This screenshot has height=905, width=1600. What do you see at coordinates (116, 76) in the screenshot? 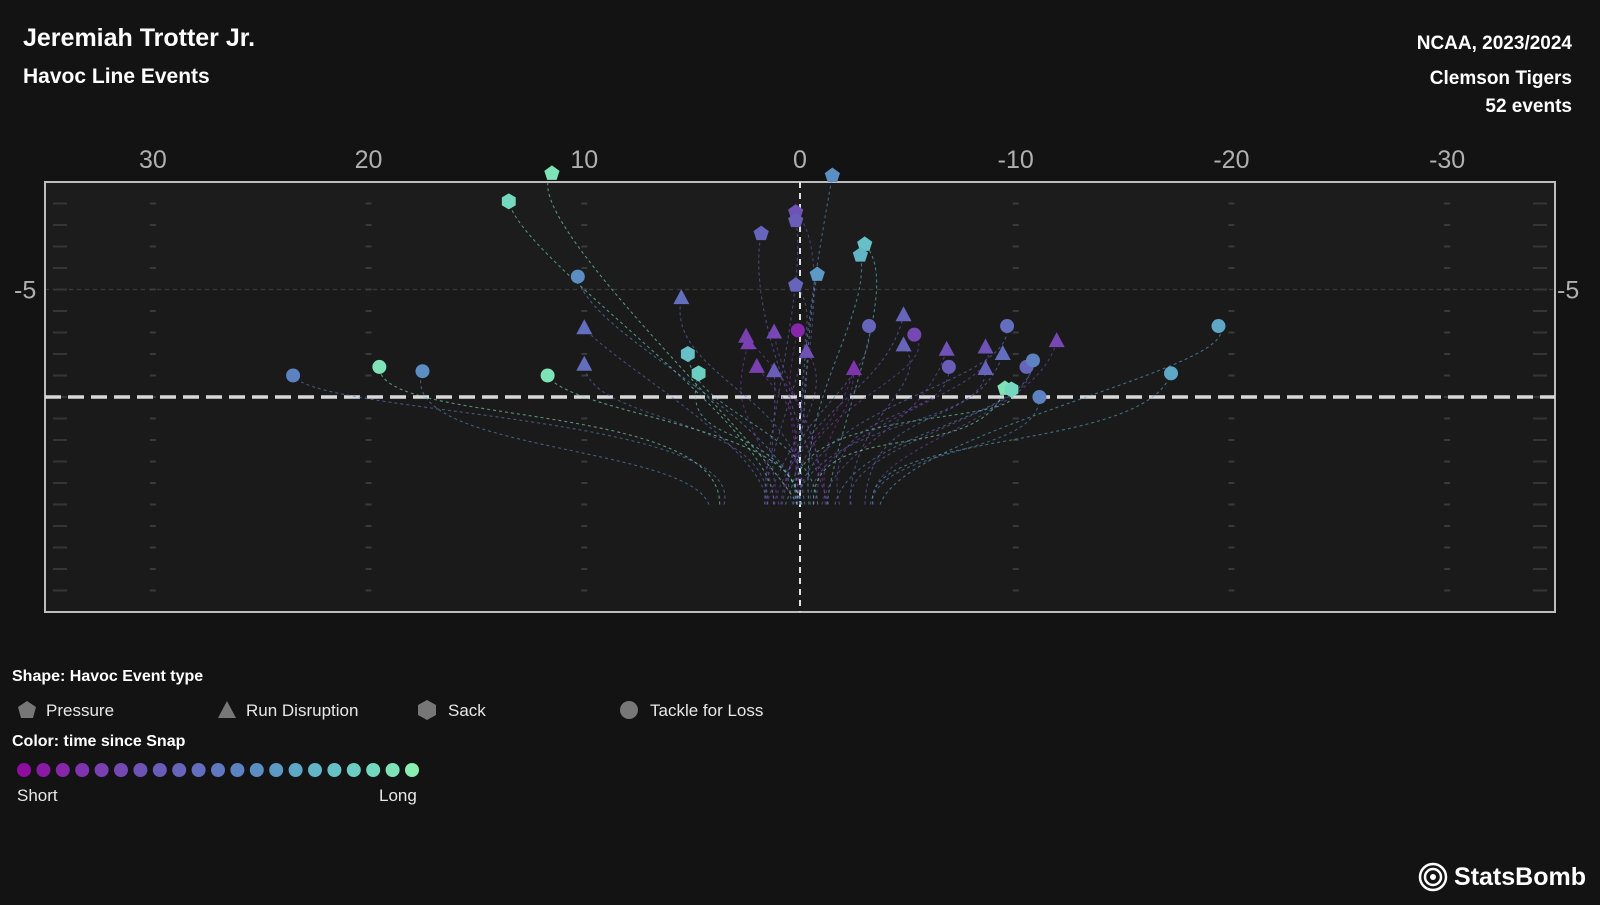
I see `chart-title: Havoc Line Events` at bounding box center [116, 76].